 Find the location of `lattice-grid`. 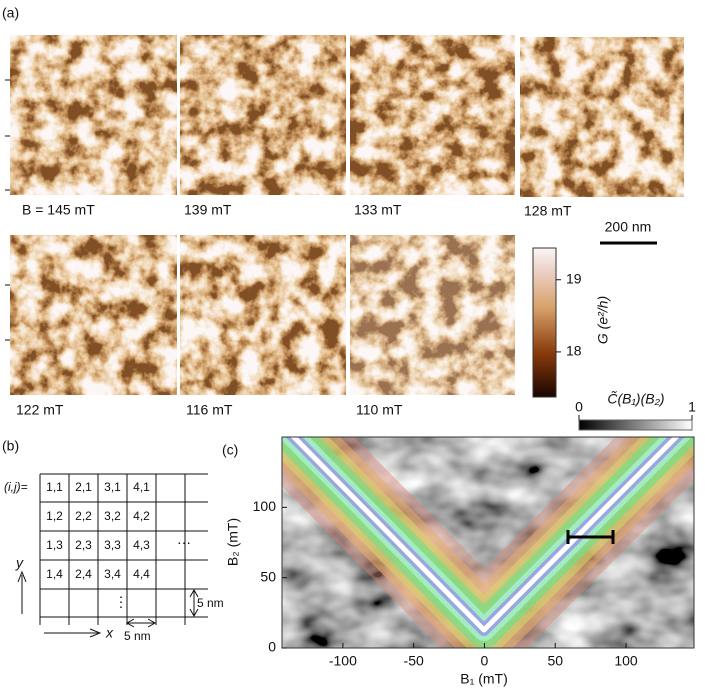

lattice-grid is located at coordinates (123, 549).